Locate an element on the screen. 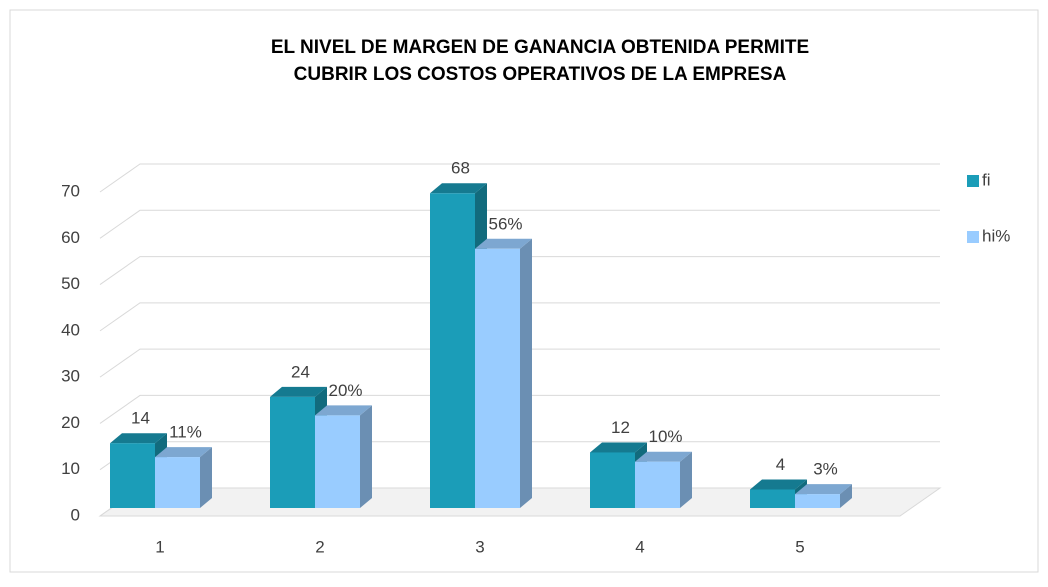 The image size is (1048, 587). value-label: 24 is located at coordinates (300, 371).